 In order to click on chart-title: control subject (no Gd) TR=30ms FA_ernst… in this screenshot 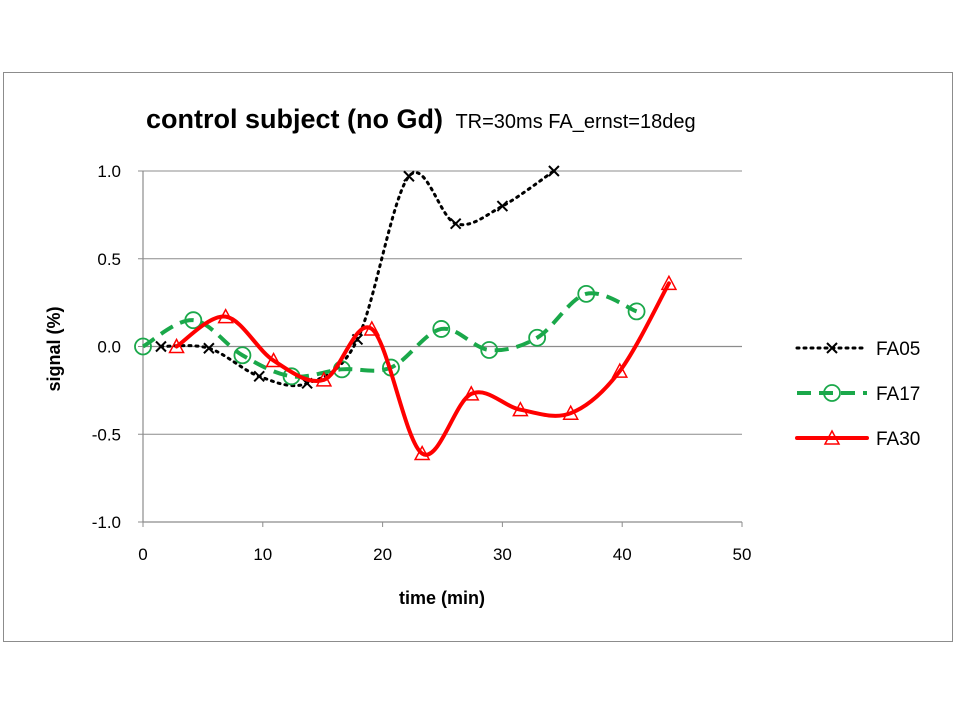, I will do `click(421, 119)`.